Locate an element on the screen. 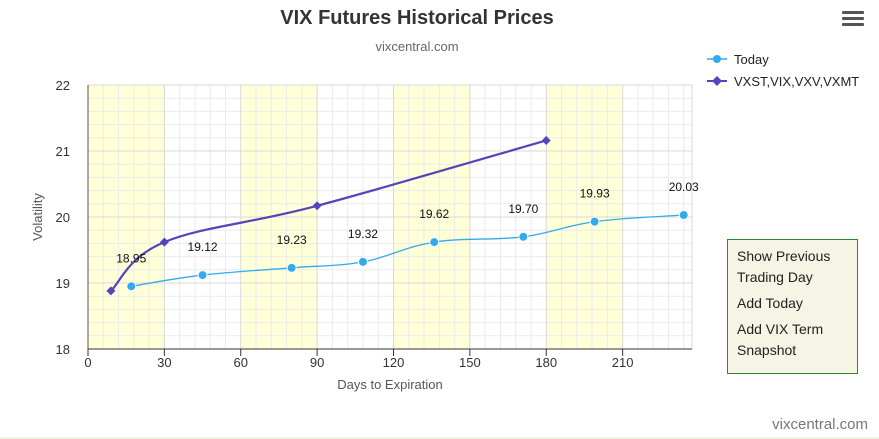 This screenshot has height=439, width=879. legend-item-term: VXST,VIX,VXV,VXMT is located at coordinates (782, 81).